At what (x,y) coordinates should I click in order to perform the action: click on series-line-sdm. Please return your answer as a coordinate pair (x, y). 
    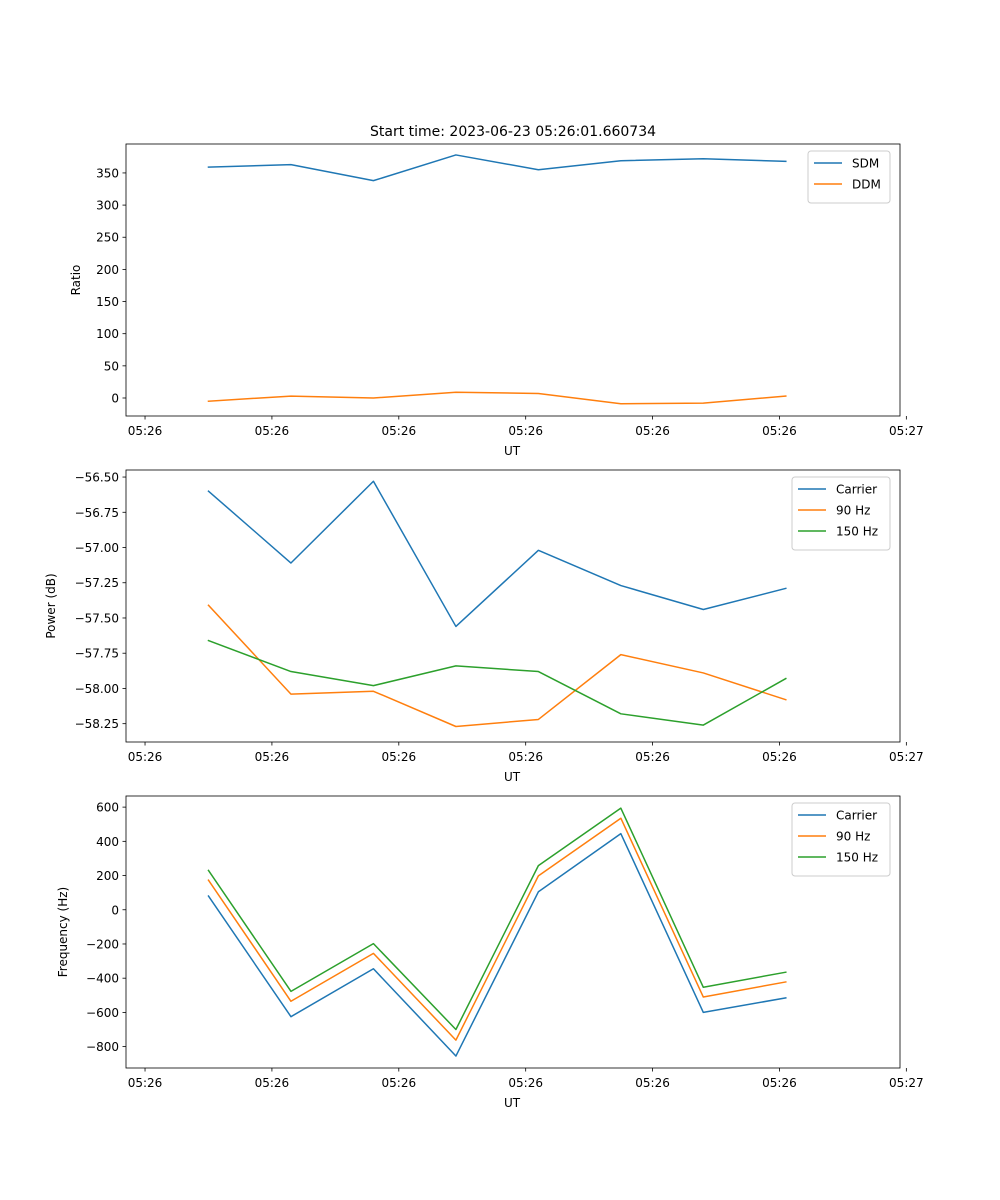
    Looking at the image, I should click on (497, 168).